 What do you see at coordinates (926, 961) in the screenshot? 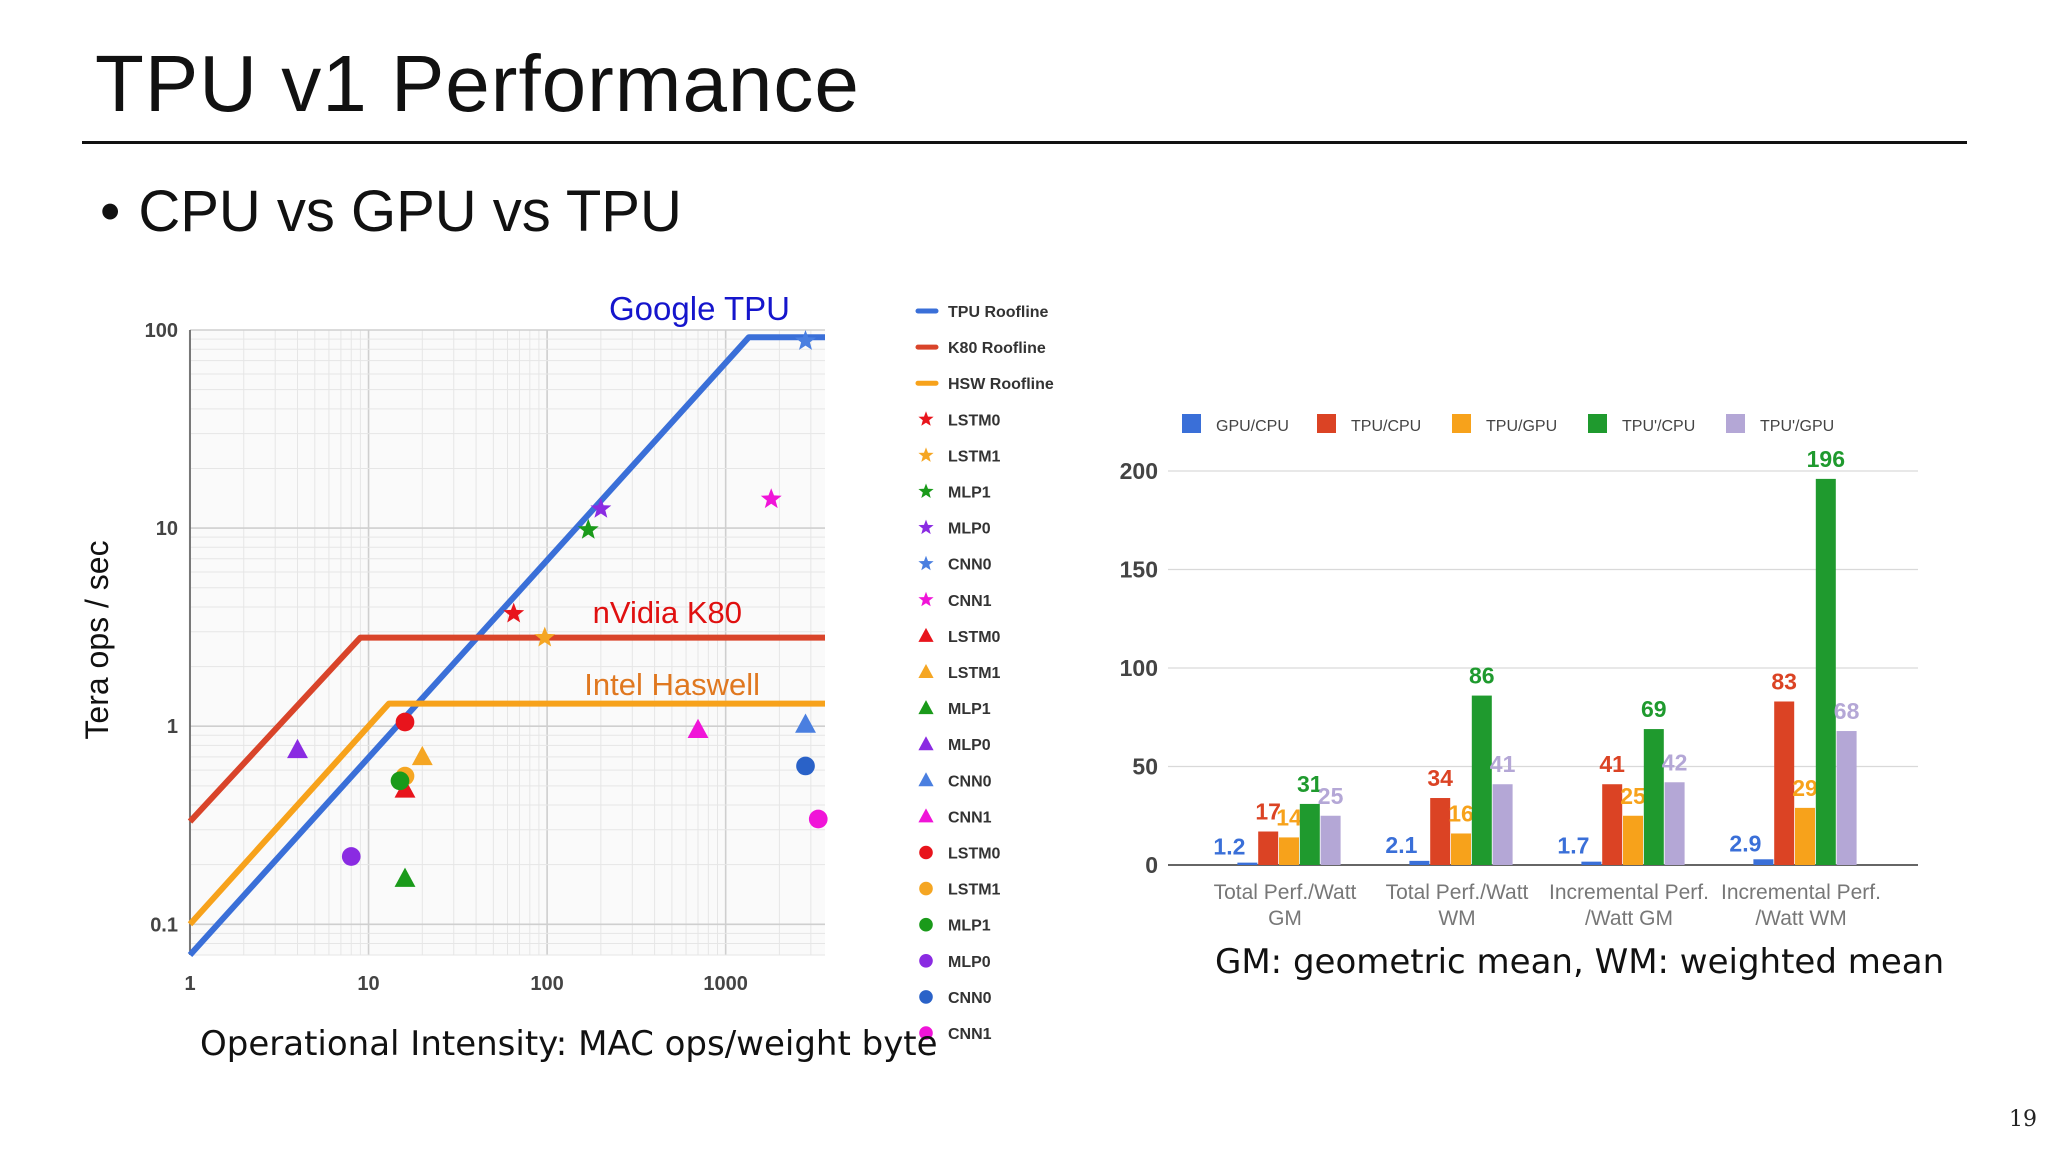
I see `legend-marker-circle-mlp0` at bounding box center [926, 961].